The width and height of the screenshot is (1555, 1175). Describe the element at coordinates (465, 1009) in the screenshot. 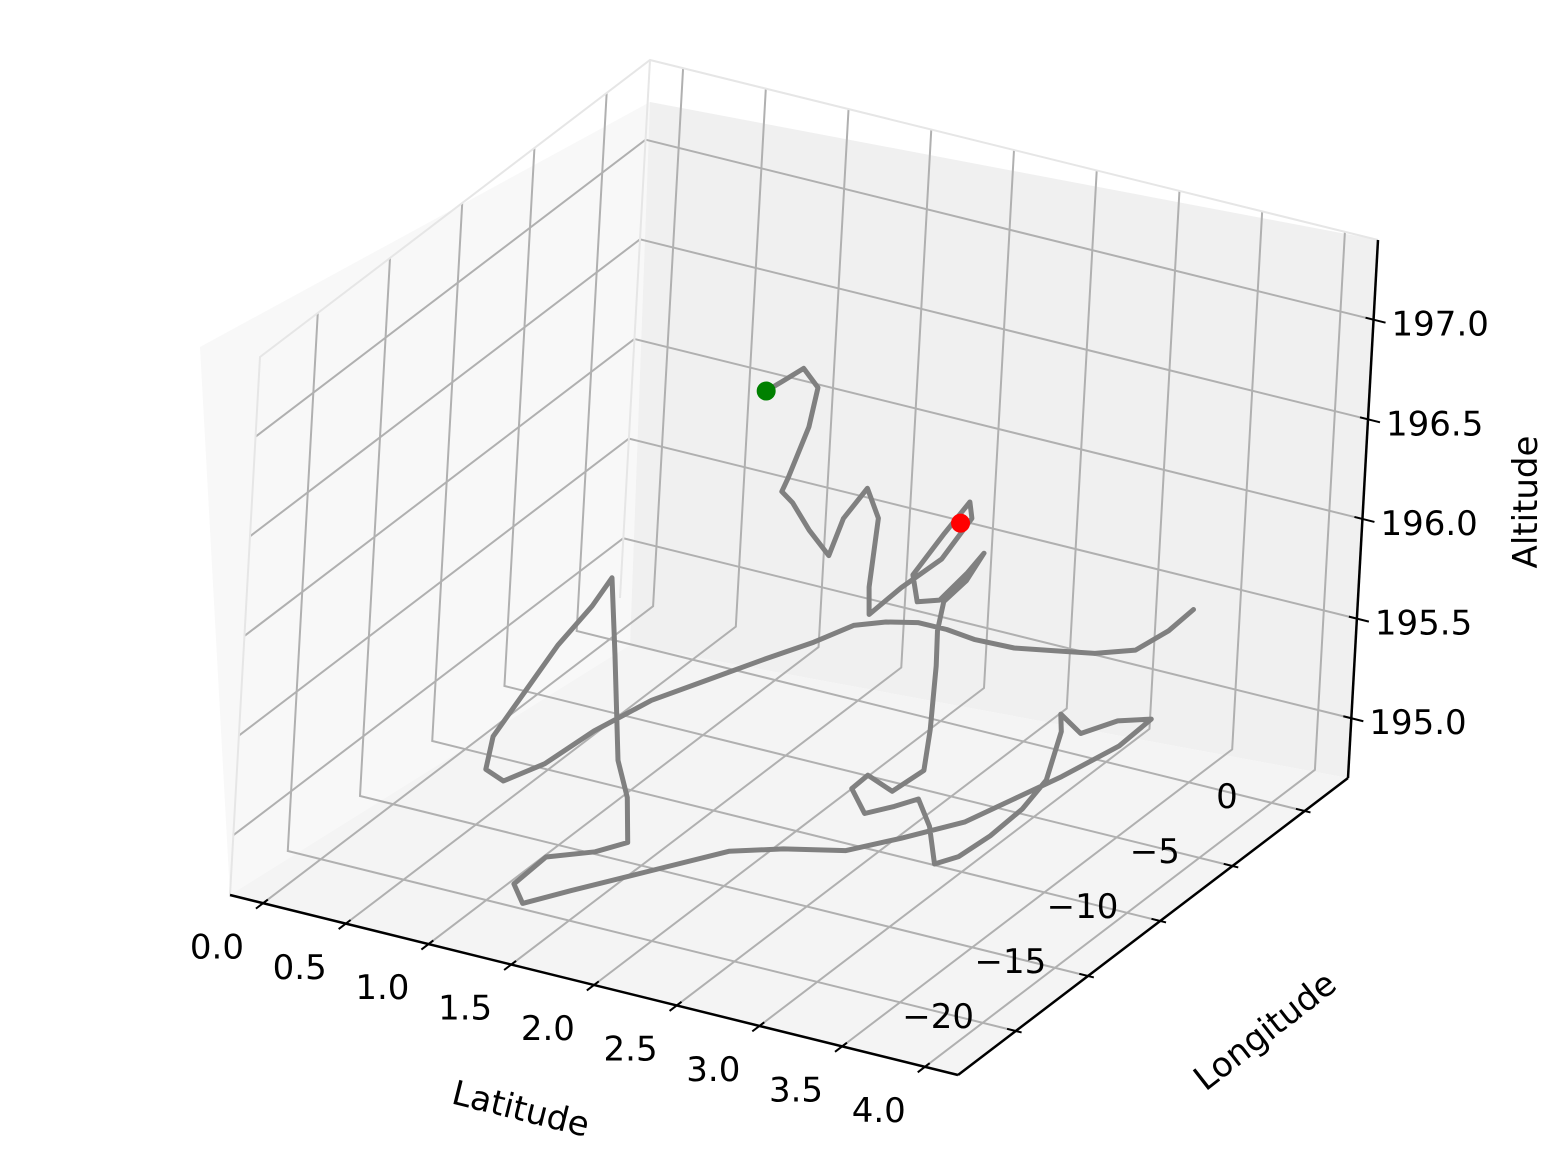

I see `latitude-tick-label: 1.5` at that location.